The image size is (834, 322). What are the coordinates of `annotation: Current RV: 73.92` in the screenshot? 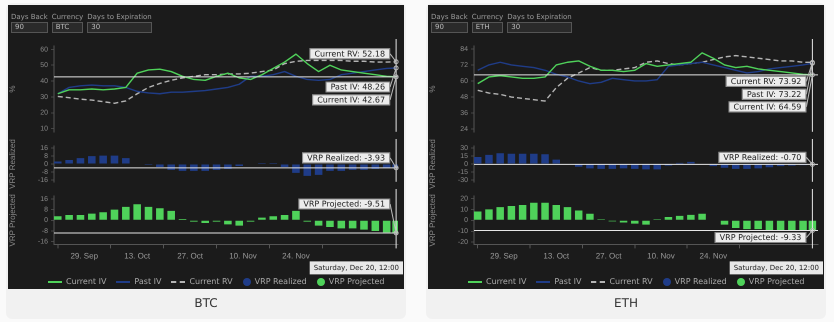 It's located at (766, 81).